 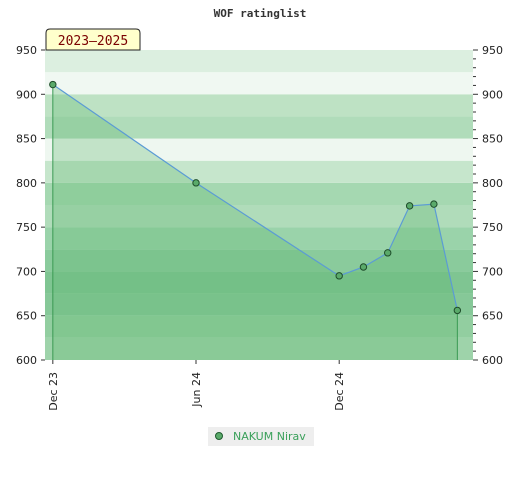 I want to click on badge-label: 2023–2025, so click(x=93, y=41).